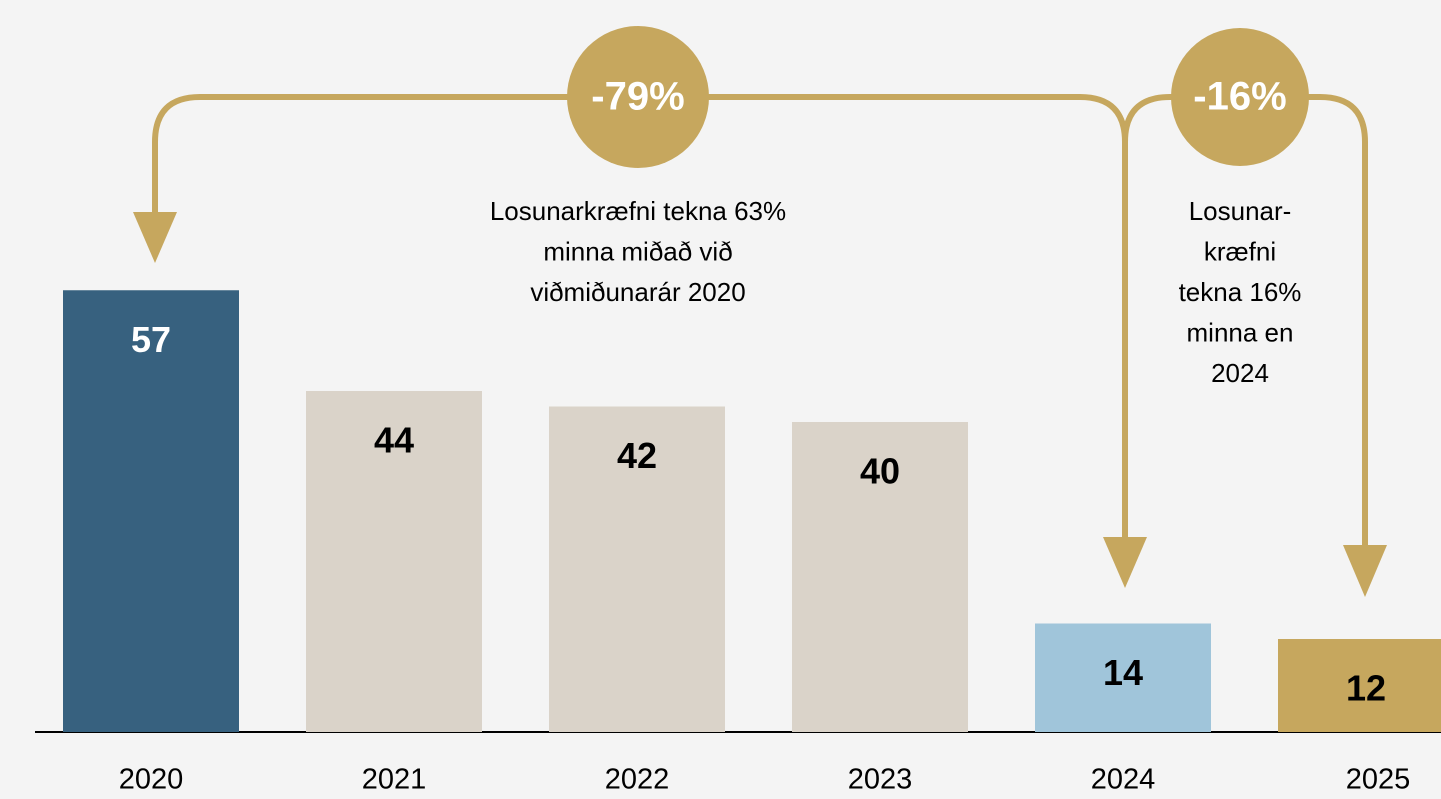 The height and width of the screenshot is (799, 1441). Describe the element at coordinates (638, 211) in the screenshot. I see `annotation-text: Losunarkræfni tekna 63%` at that location.